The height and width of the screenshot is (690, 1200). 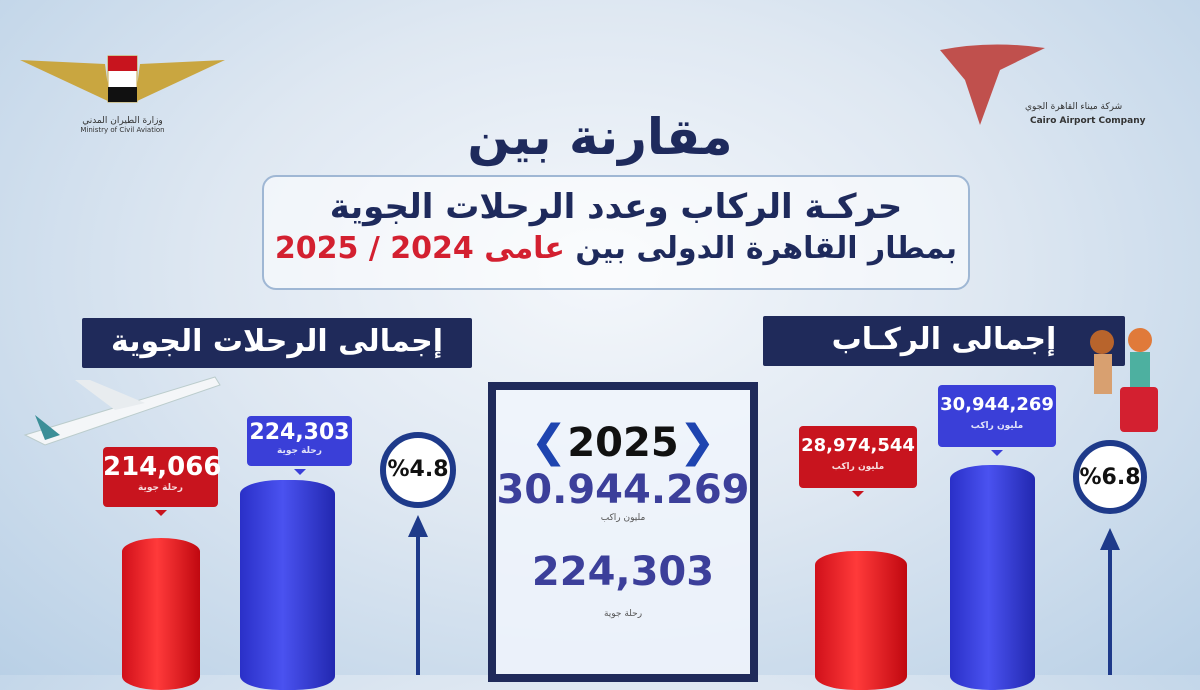 What do you see at coordinates (623, 490) in the screenshot?
I see `summary-passengers: 30.944.269` at bounding box center [623, 490].